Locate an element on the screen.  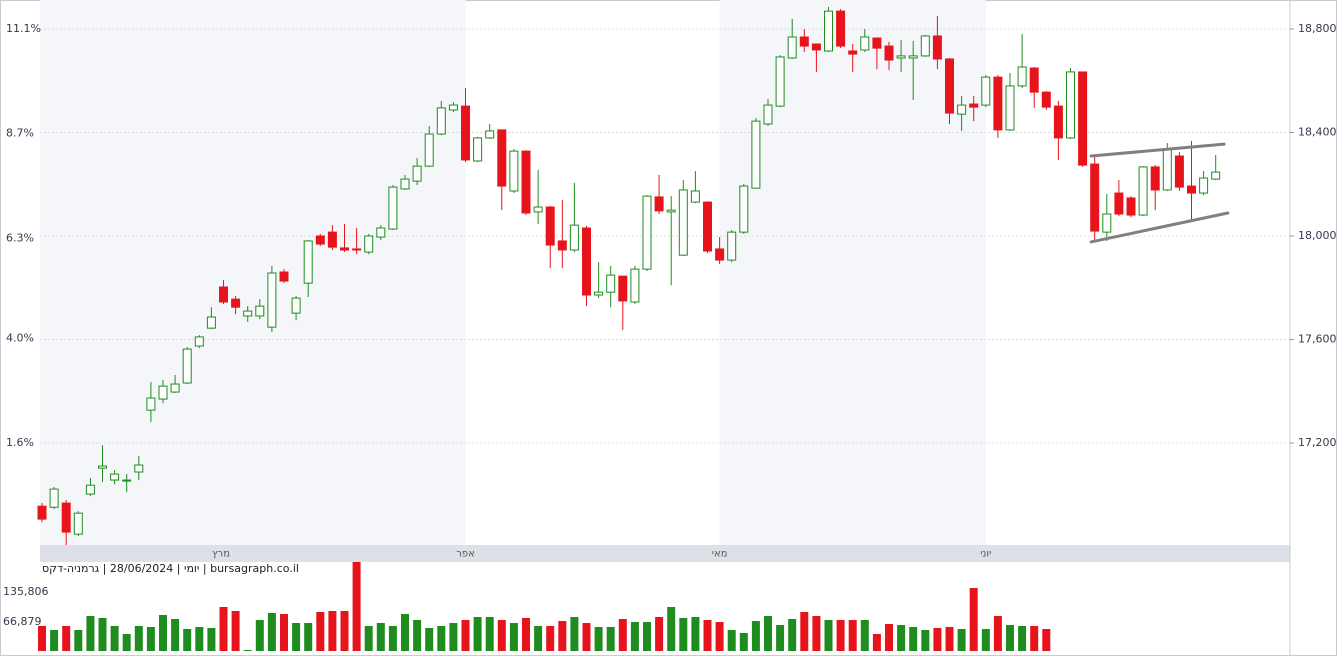
y2-tick-label: 8.7% is located at coordinates (20, 133).